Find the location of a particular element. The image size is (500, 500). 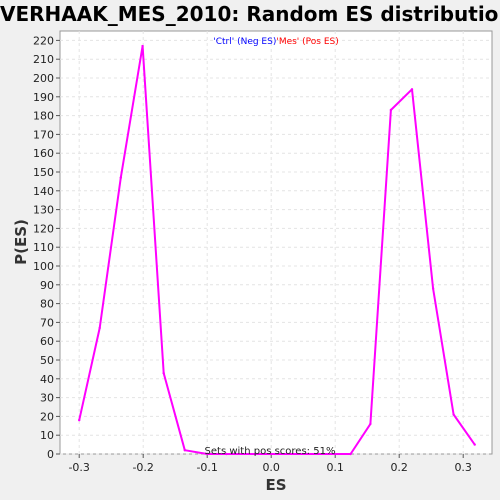

y-tick-label: 100 is located at coordinates (43, 266).